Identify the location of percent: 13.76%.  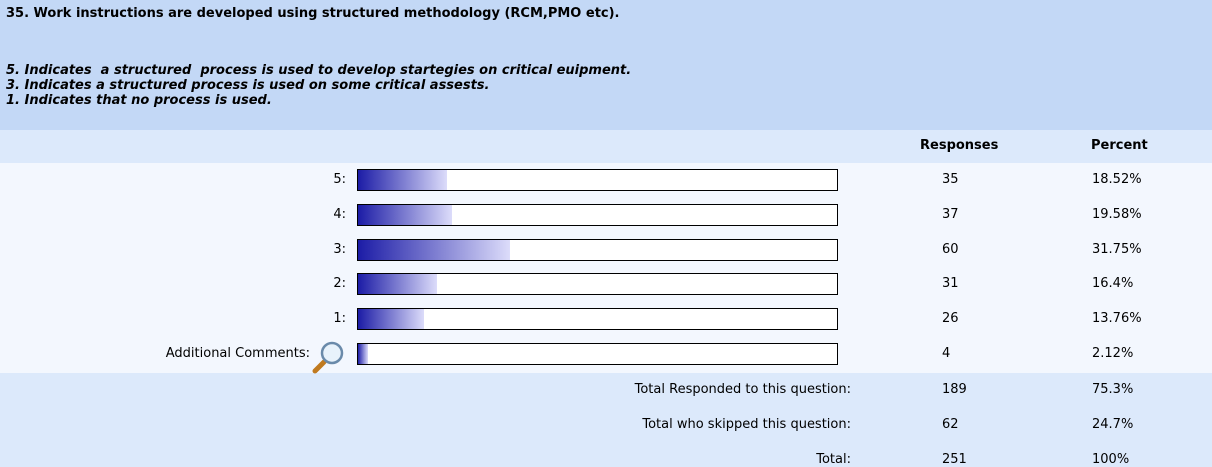
(1117, 319).